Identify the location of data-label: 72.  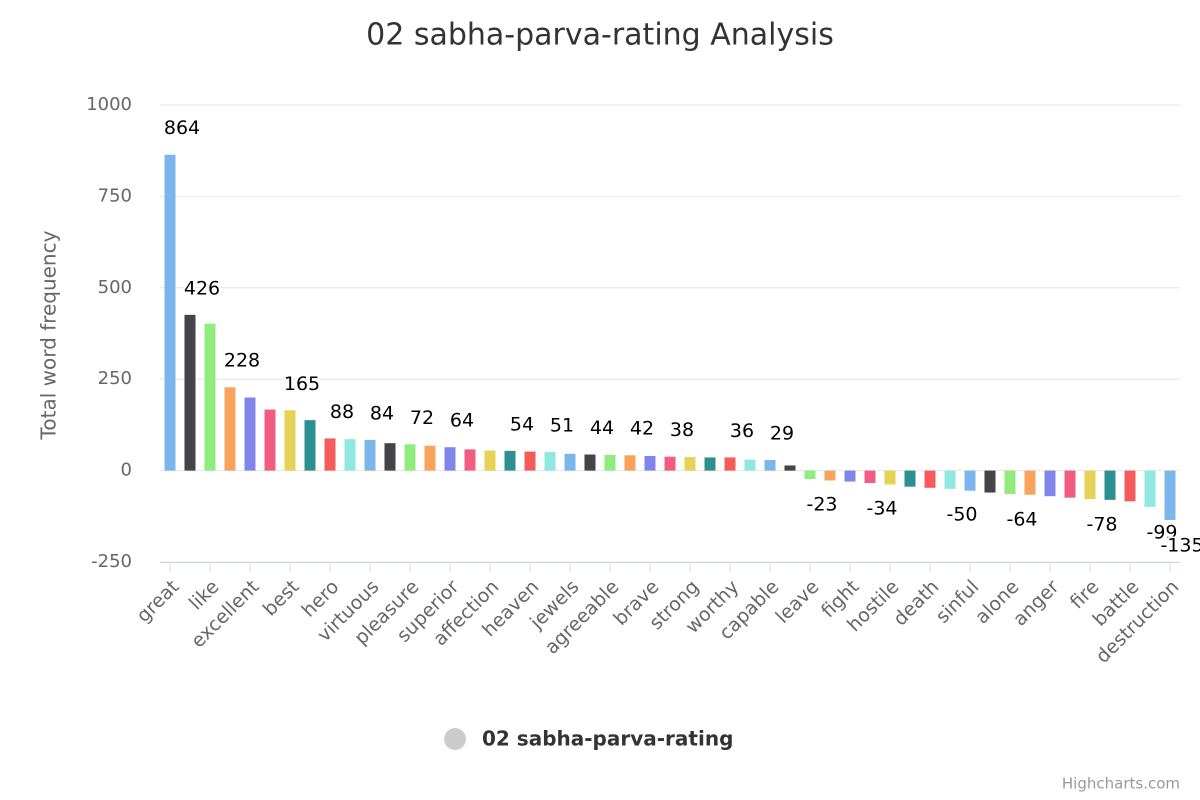
(422, 418).